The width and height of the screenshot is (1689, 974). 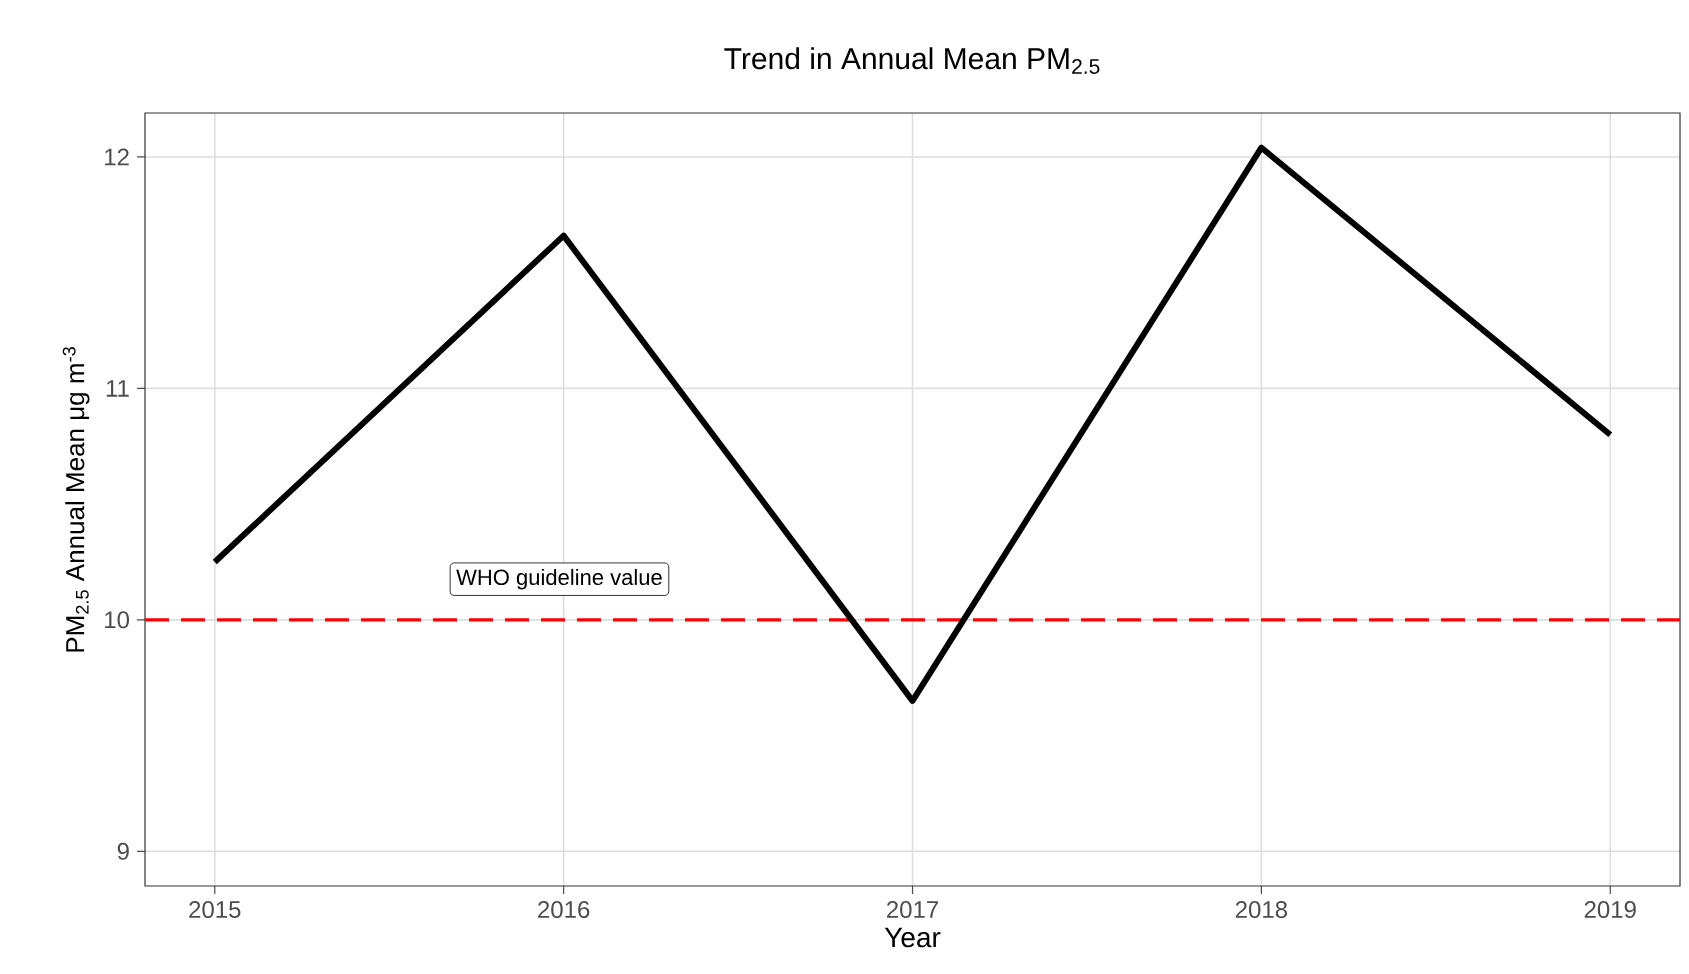 I want to click on ref-line-label: WHO guideline value, so click(x=559, y=579).